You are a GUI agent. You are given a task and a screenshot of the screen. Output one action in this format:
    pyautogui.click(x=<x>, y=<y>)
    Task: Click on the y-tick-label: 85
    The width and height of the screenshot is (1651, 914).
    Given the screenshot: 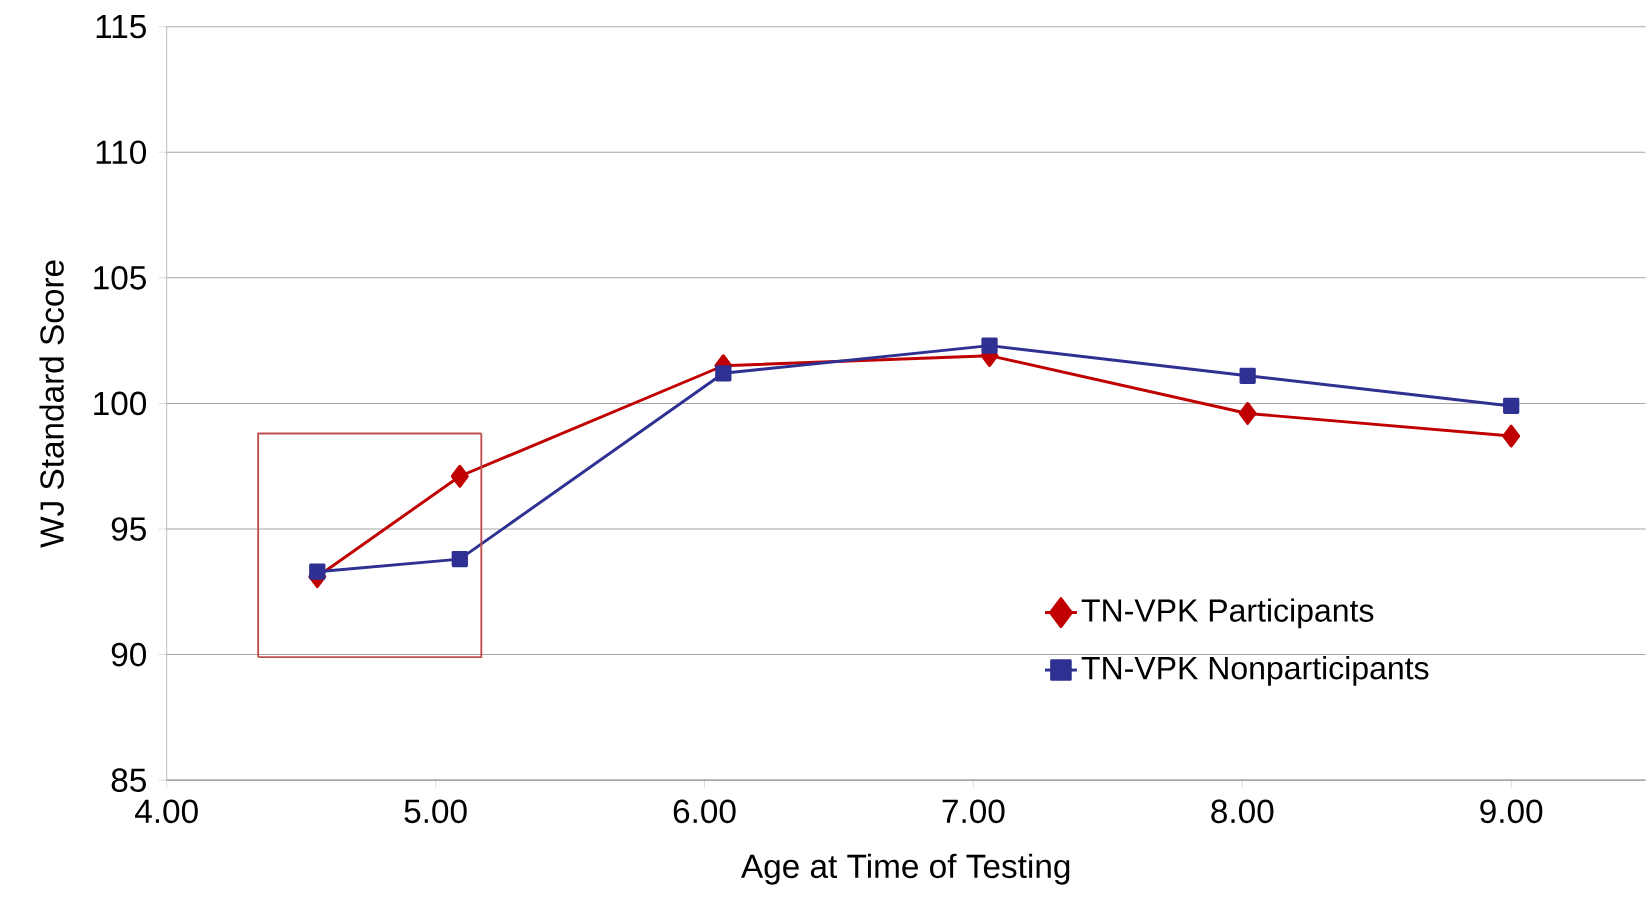 What is the action you would take?
    pyautogui.click(x=128, y=780)
    